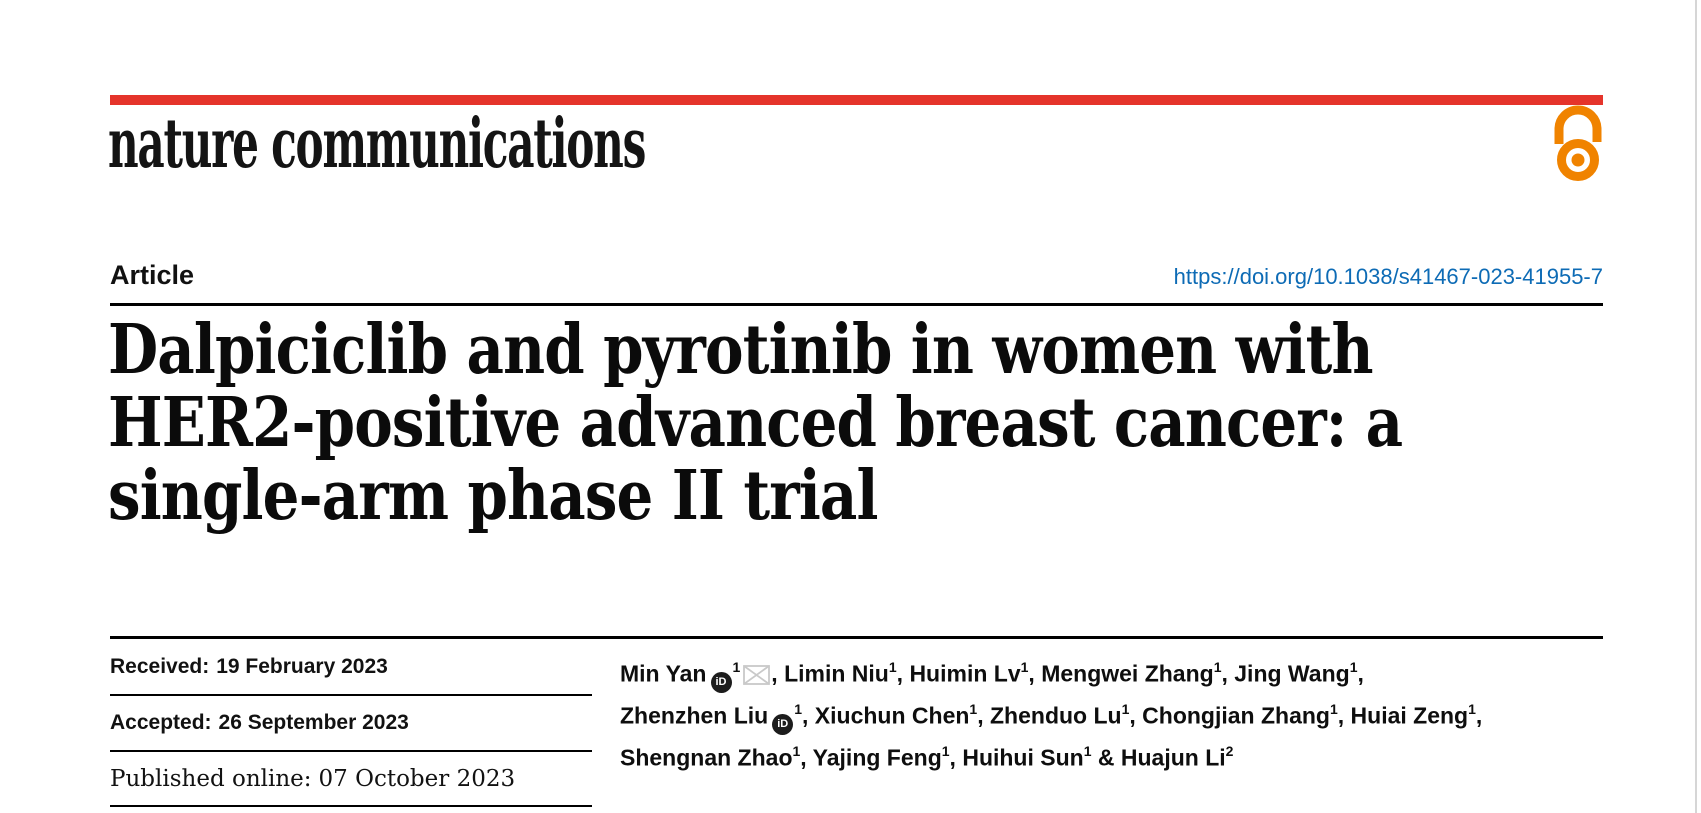 Image resolution: width=1701 pixels, height=813 pixels. I want to click on received-date-row: Received: 19 February 2023, so click(351, 667).